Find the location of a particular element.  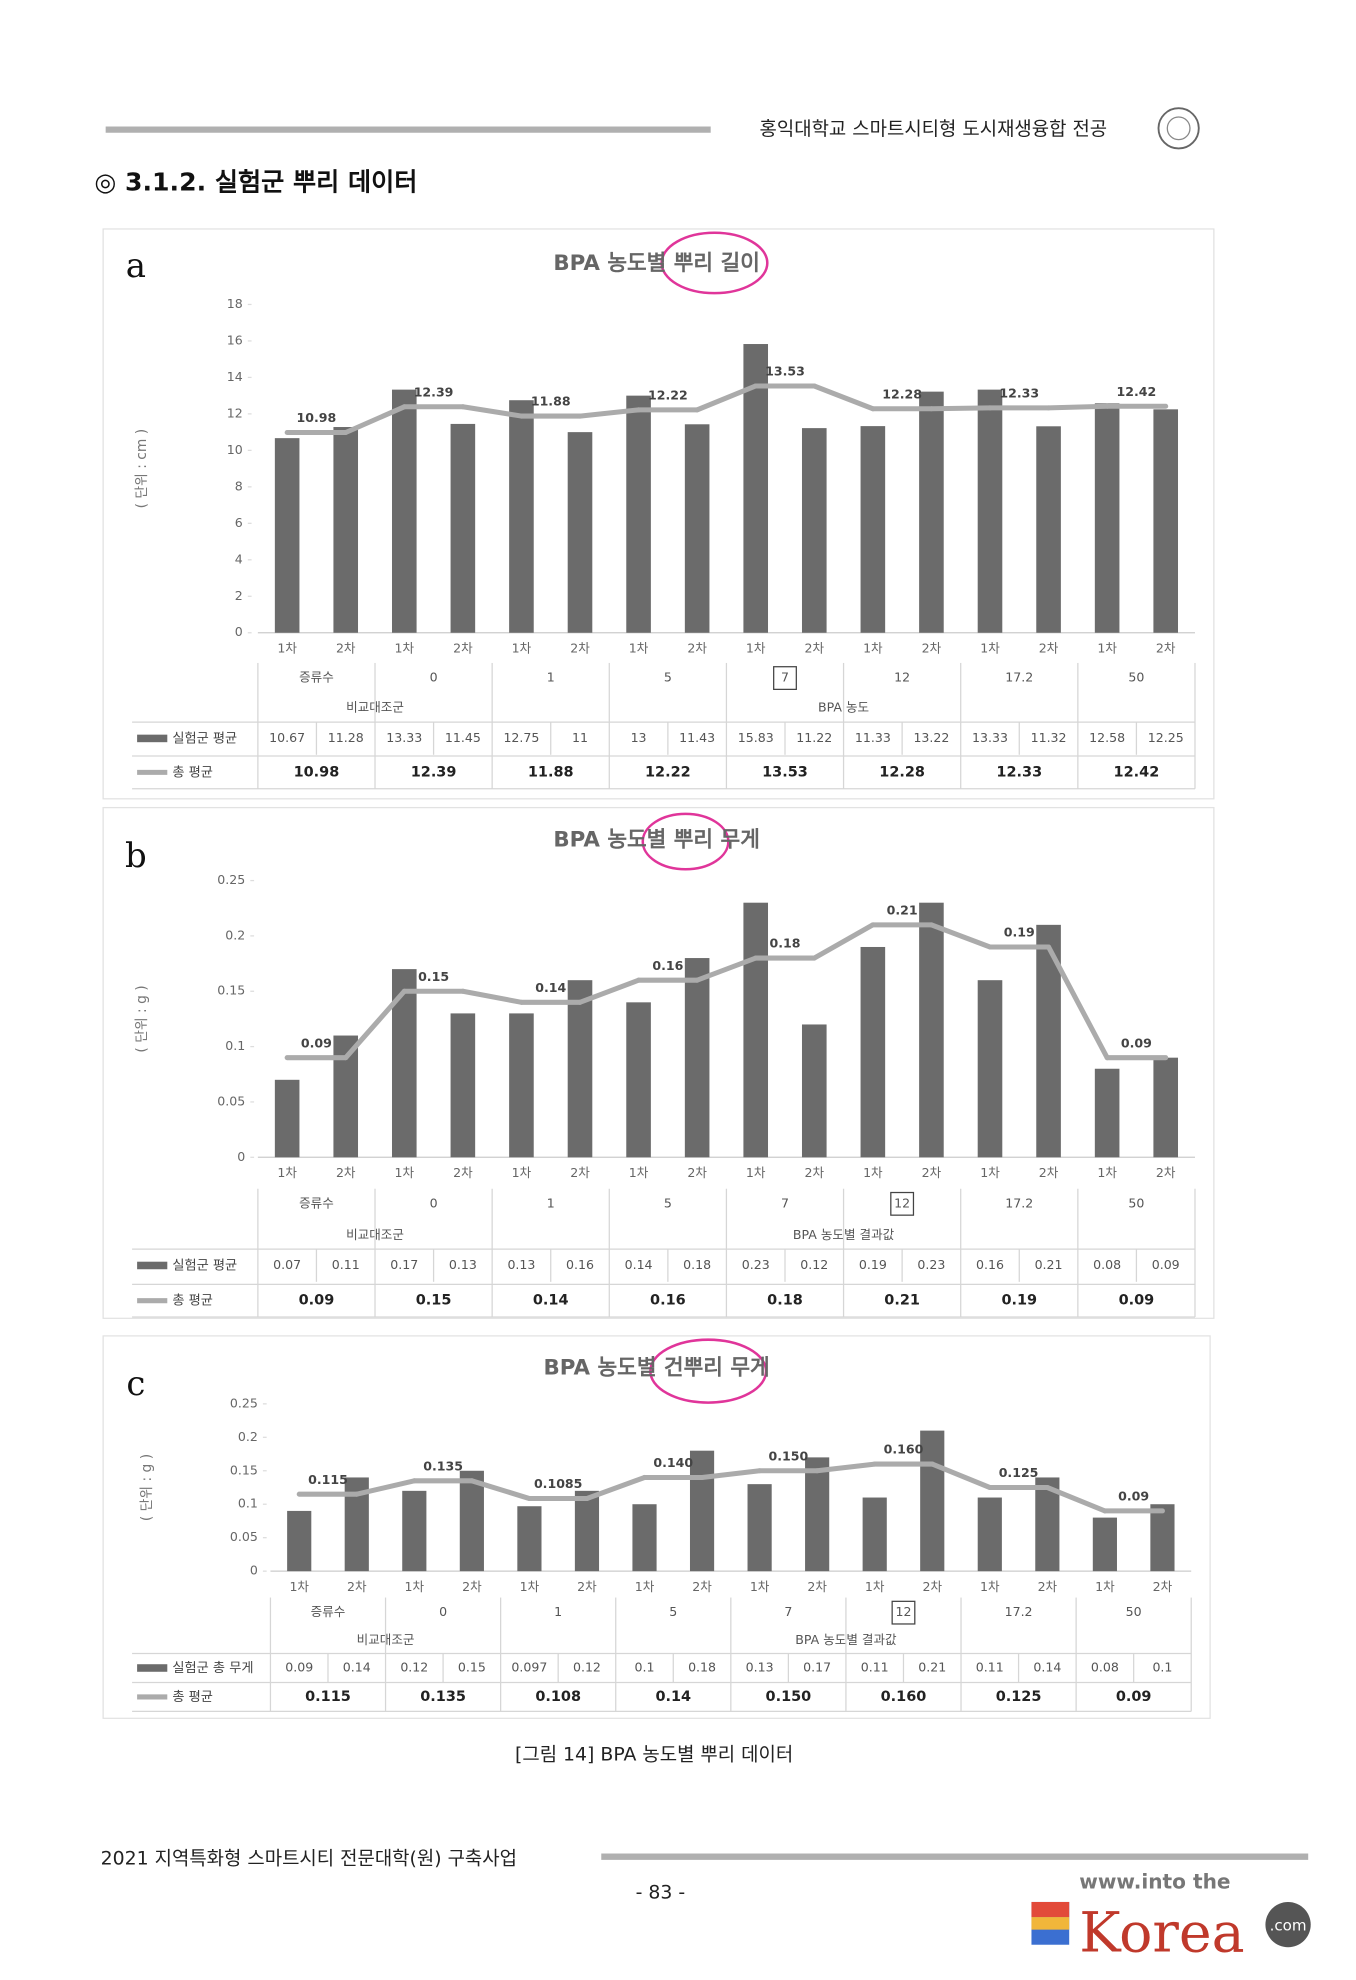

header-title: 홍익대학교 스마트시티형 도시재생융합 전공 is located at coordinates (934, 129).